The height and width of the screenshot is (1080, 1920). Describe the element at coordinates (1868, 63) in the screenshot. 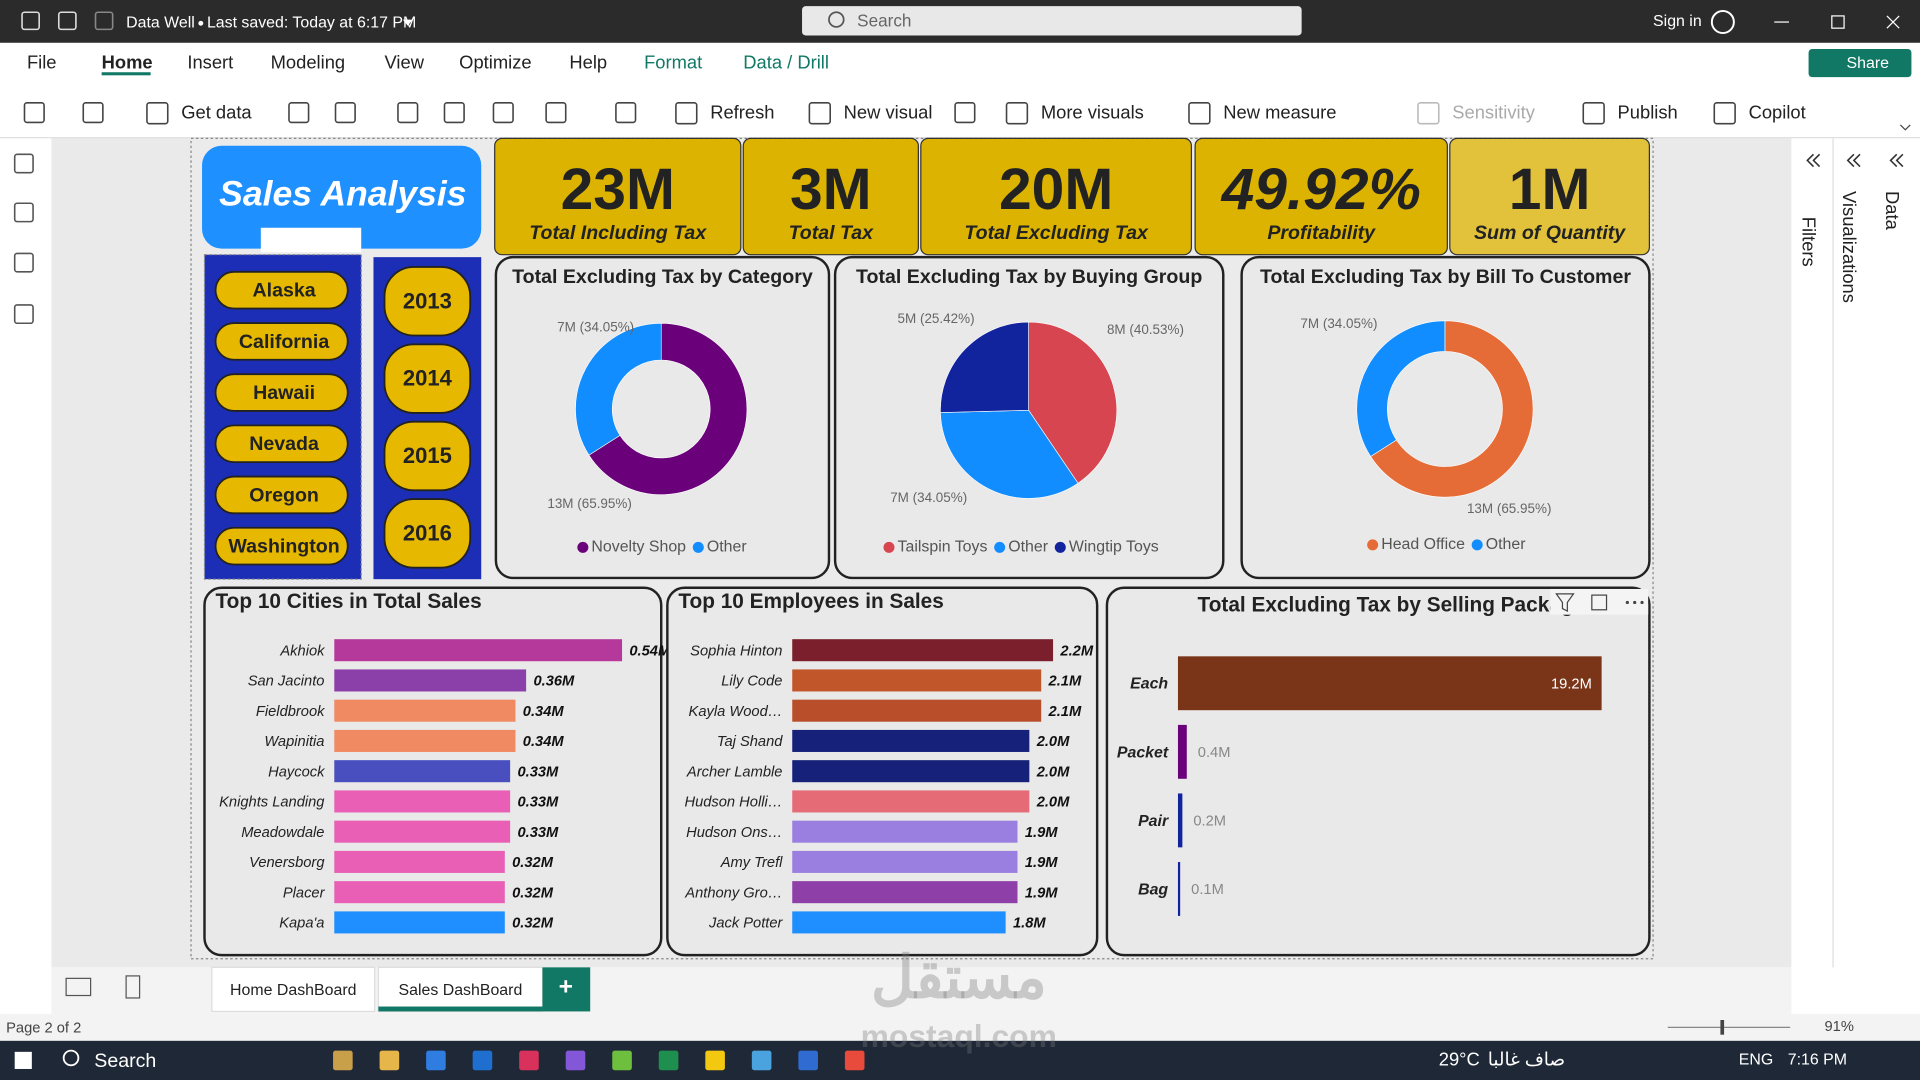

I see `share-label: Share` at that location.